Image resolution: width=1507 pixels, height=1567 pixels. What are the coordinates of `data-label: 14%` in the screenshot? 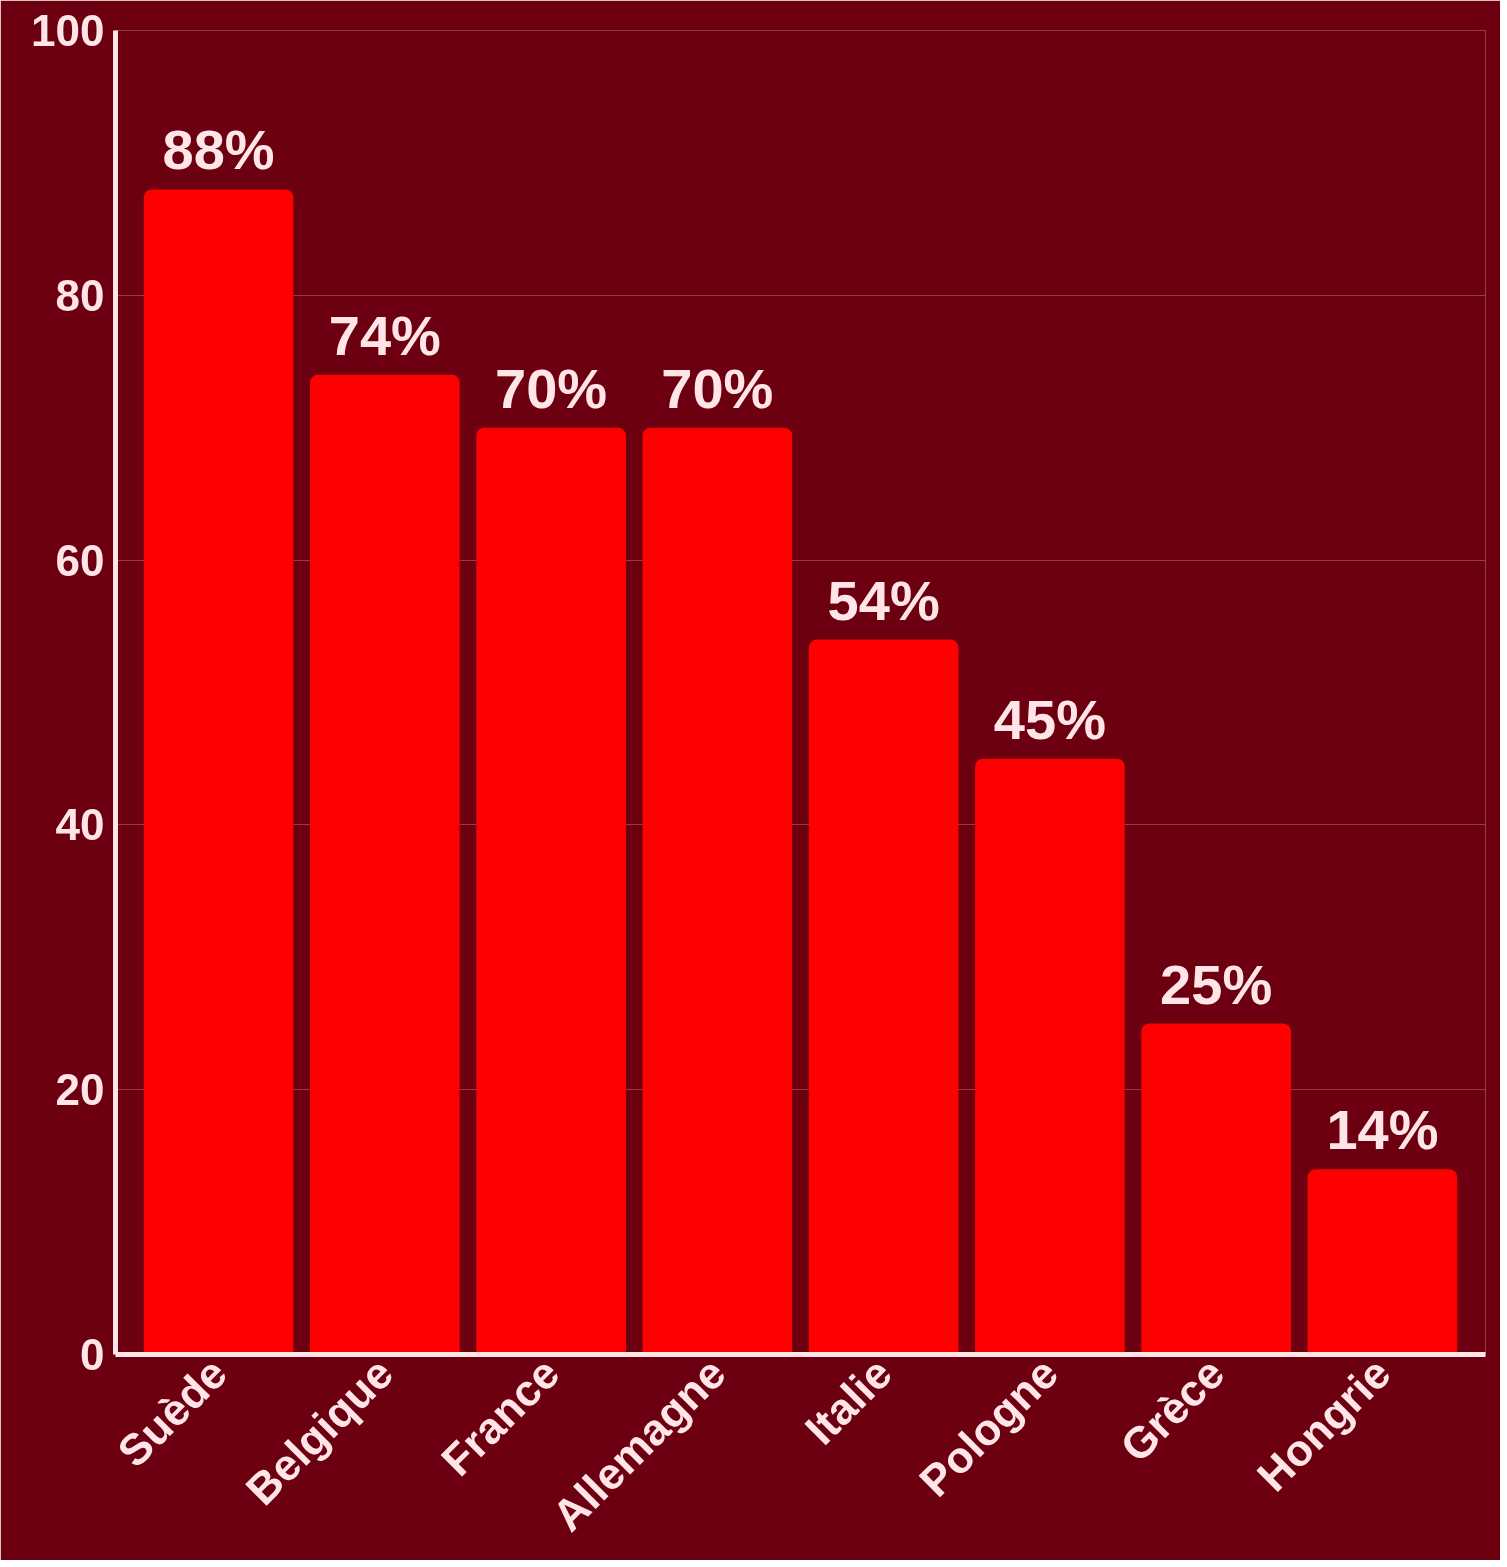 It's located at (1382, 1130).